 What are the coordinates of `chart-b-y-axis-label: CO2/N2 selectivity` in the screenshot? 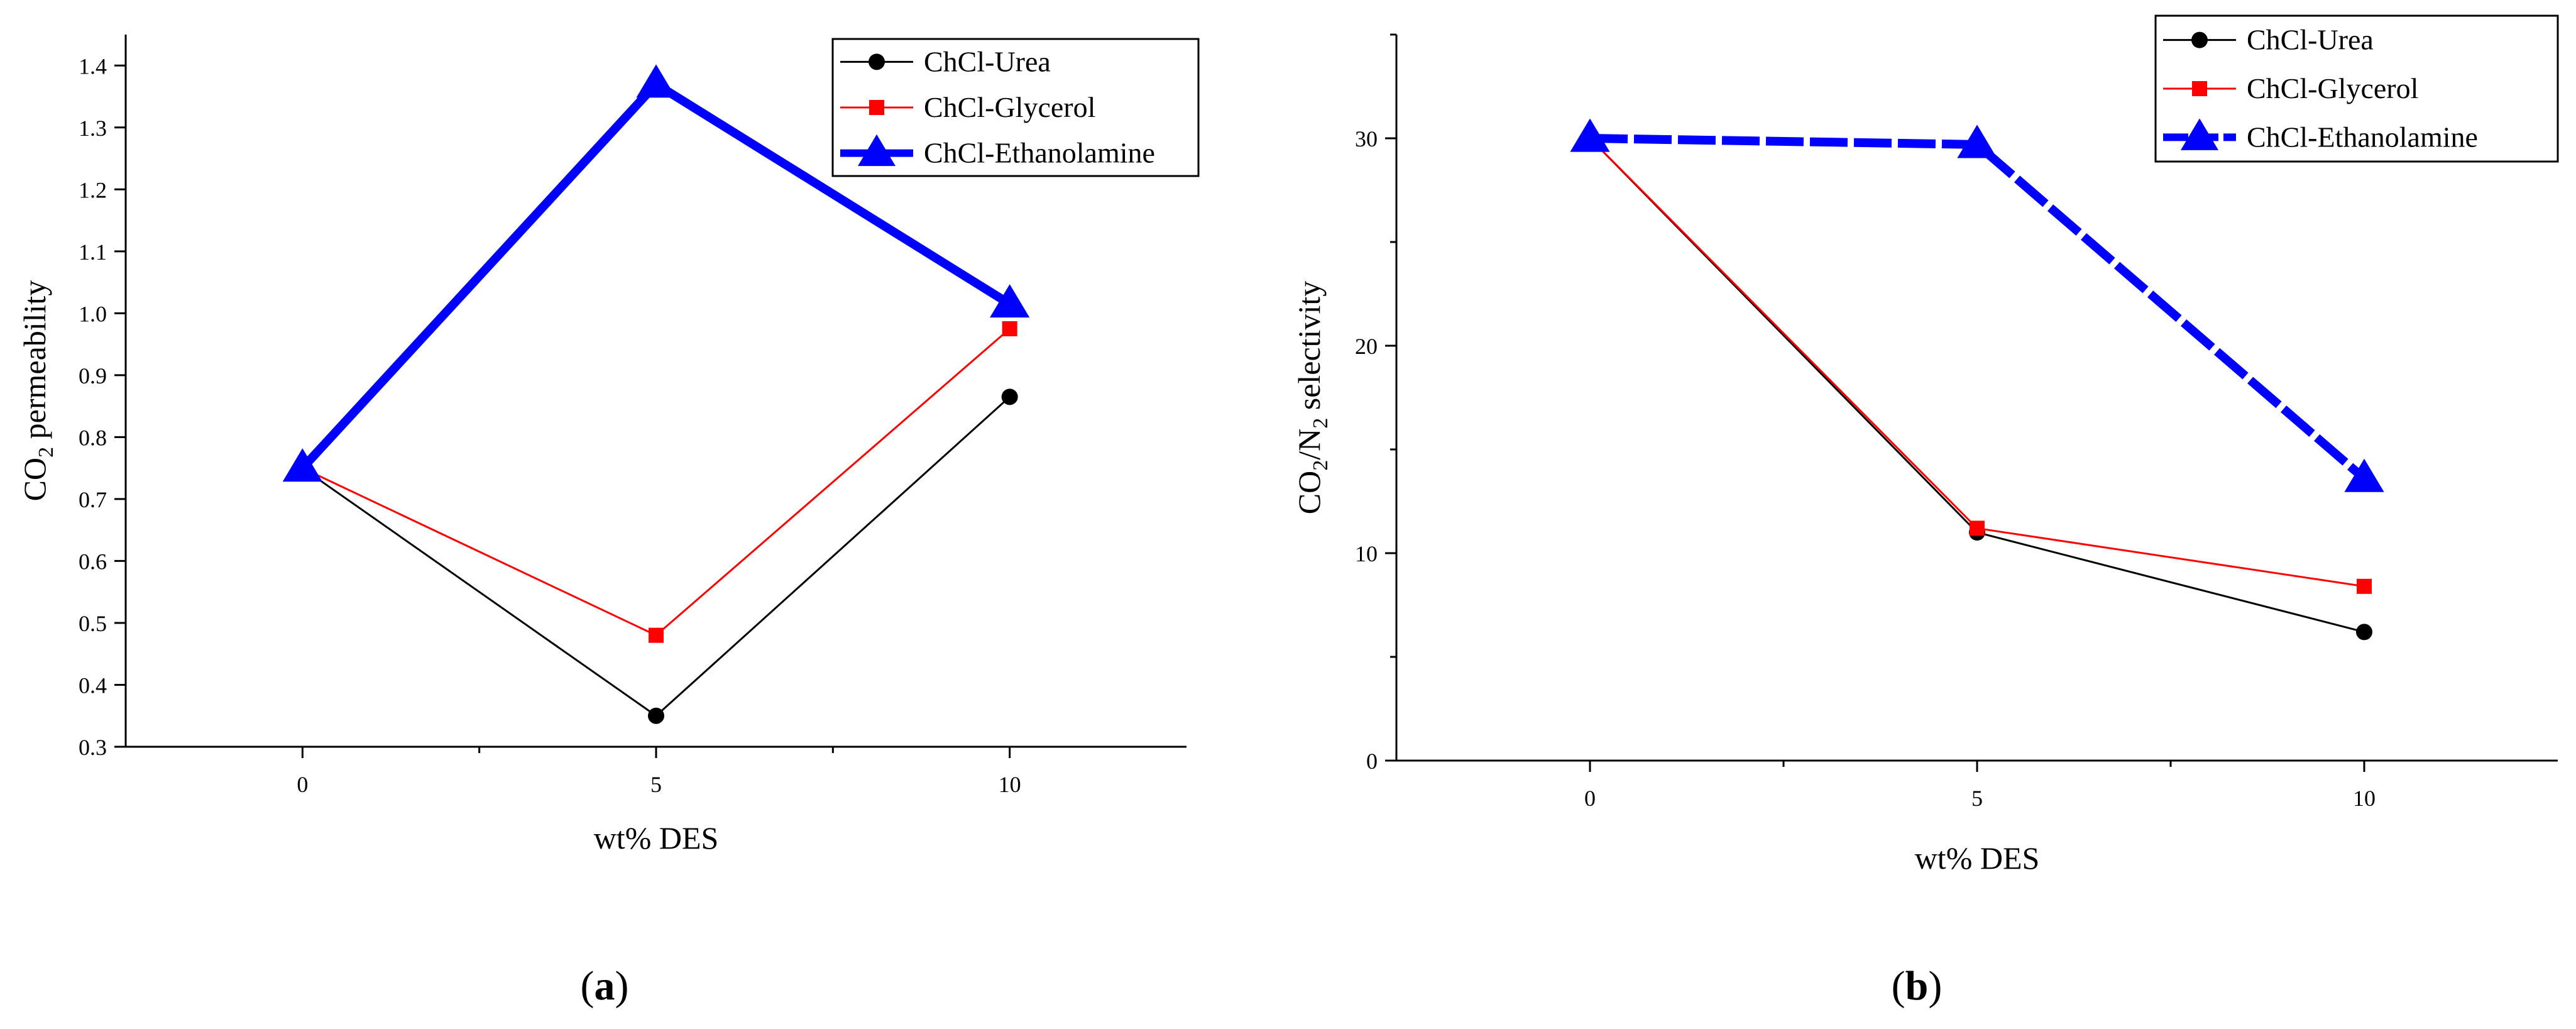 It's located at (1311, 397).